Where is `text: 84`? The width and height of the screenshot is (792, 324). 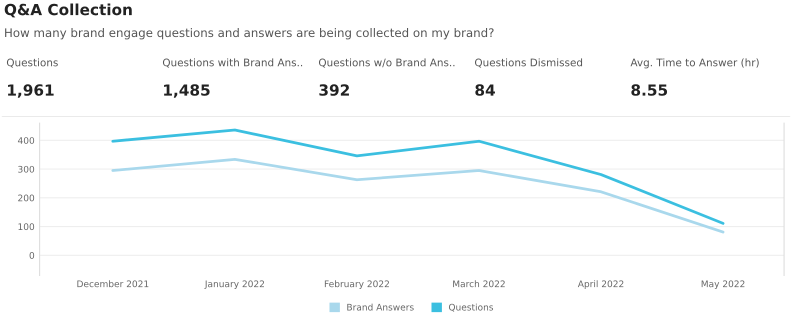
text: 84 is located at coordinates (485, 90).